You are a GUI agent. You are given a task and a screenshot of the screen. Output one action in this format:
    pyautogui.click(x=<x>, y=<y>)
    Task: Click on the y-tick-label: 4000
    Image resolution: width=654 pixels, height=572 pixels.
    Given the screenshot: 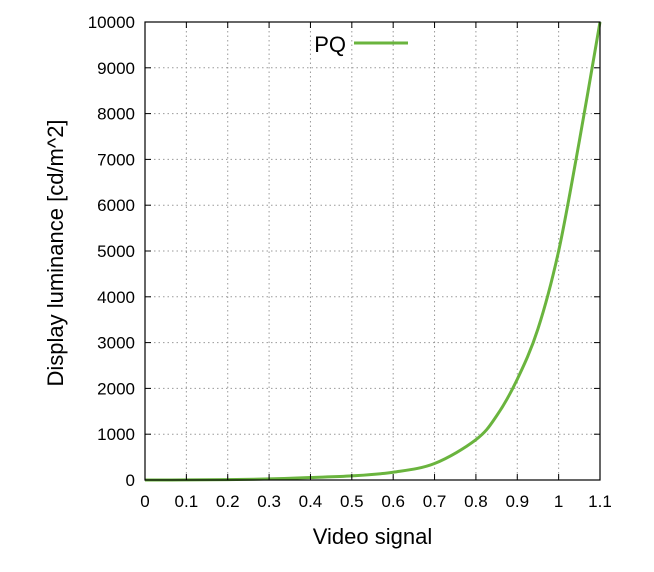 What is the action you would take?
    pyautogui.click(x=116, y=297)
    